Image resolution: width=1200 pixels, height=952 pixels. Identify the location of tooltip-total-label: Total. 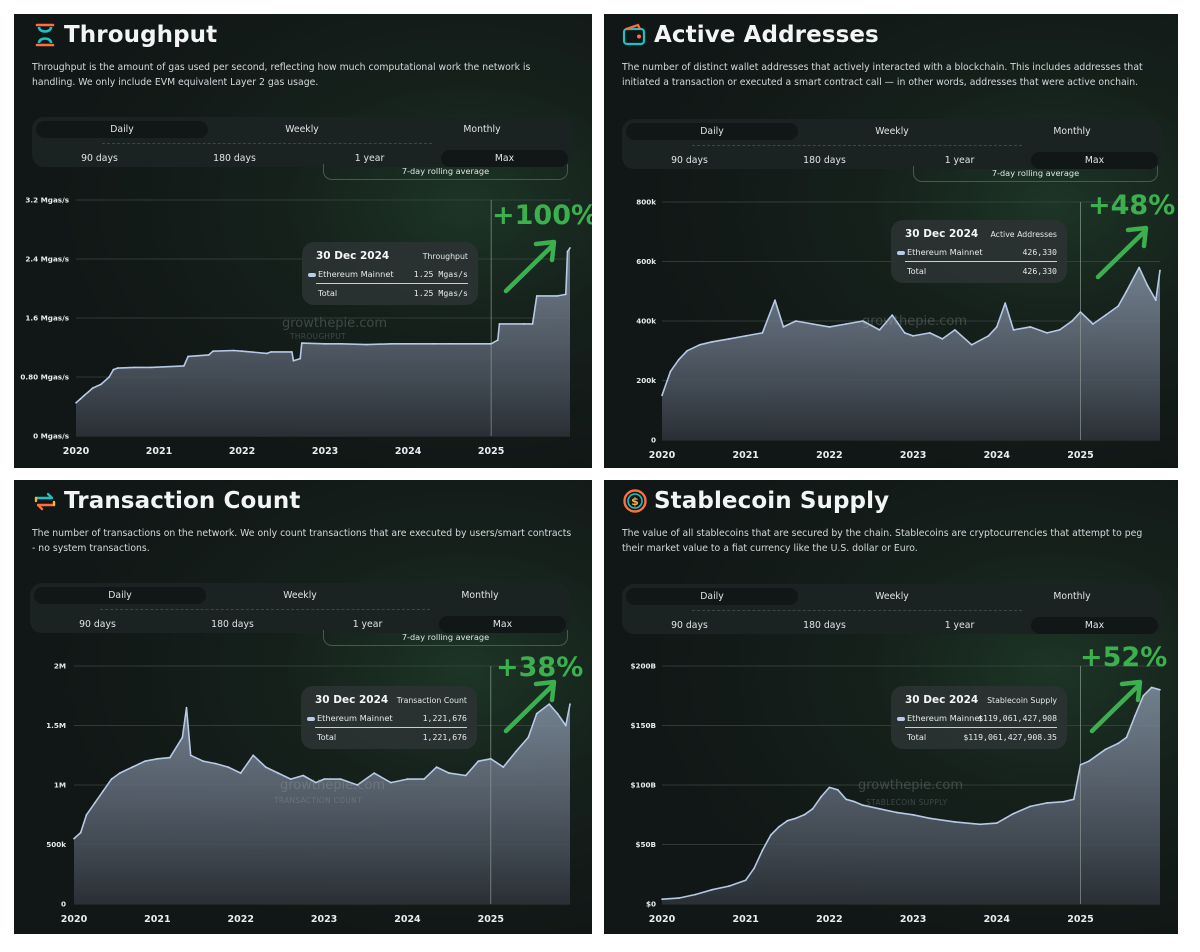
(327, 737).